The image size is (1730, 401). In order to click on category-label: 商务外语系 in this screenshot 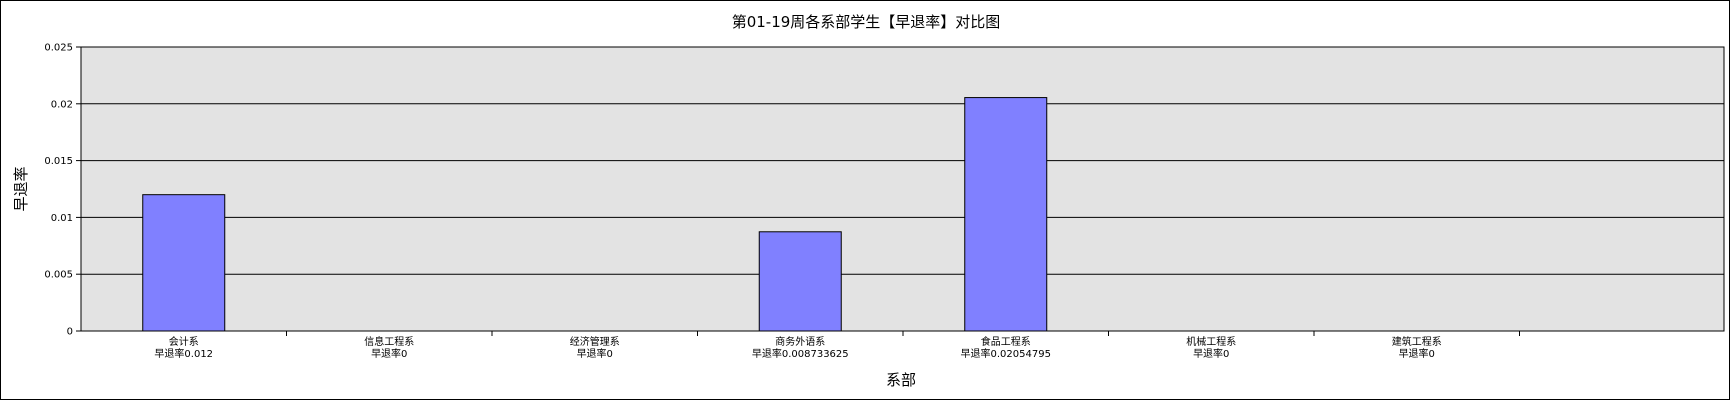, I will do `click(800, 341)`.